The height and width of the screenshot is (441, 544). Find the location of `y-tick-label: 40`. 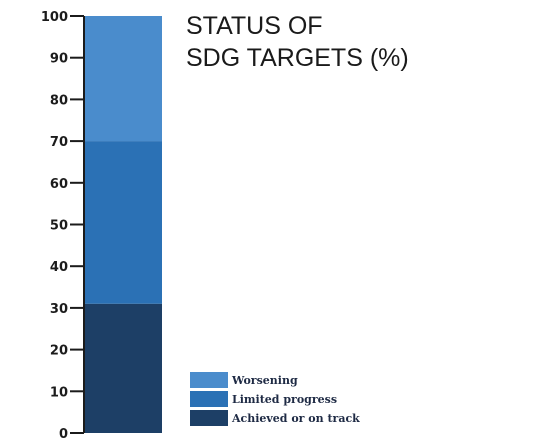

y-tick-label: 40 is located at coordinates (59, 267).